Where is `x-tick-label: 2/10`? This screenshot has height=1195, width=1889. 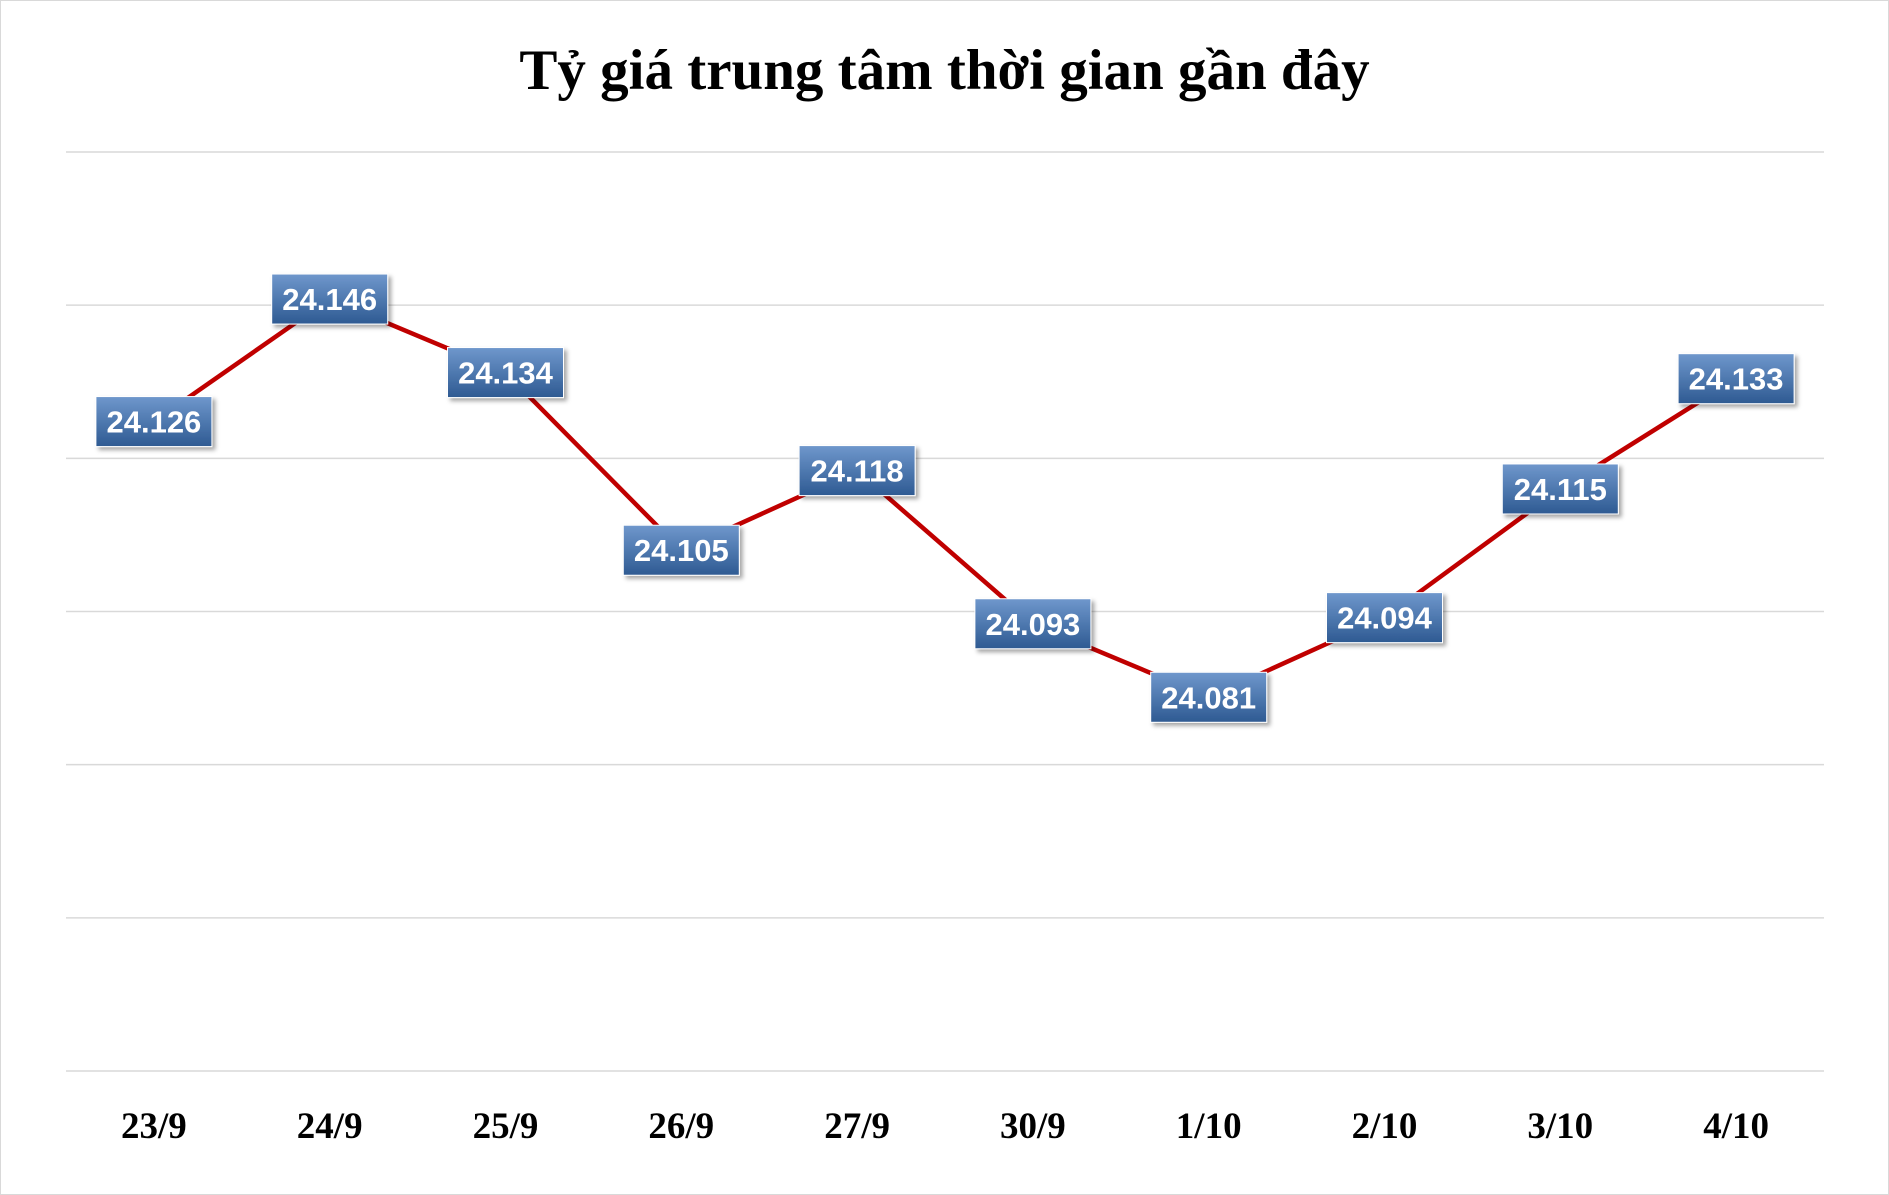 x-tick-label: 2/10 is located at coordinates (1385, 1126).